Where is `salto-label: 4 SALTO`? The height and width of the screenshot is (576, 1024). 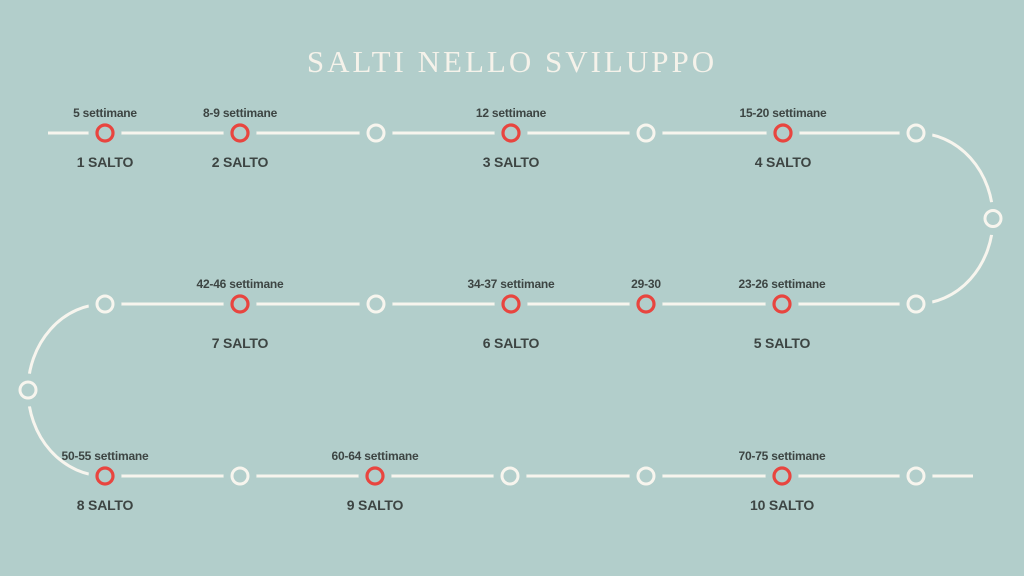 salto-label: 4 SALTO is located at coordinates (783, 162).